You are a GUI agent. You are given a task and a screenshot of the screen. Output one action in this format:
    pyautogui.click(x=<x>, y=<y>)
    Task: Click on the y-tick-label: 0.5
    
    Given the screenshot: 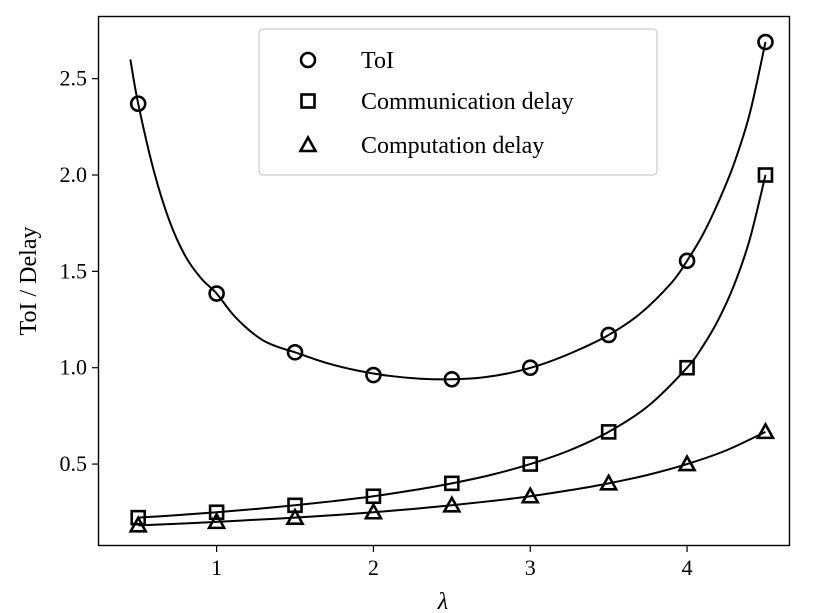 What is the action you would take?
    pyautogui.click(x=74, y=463)
    